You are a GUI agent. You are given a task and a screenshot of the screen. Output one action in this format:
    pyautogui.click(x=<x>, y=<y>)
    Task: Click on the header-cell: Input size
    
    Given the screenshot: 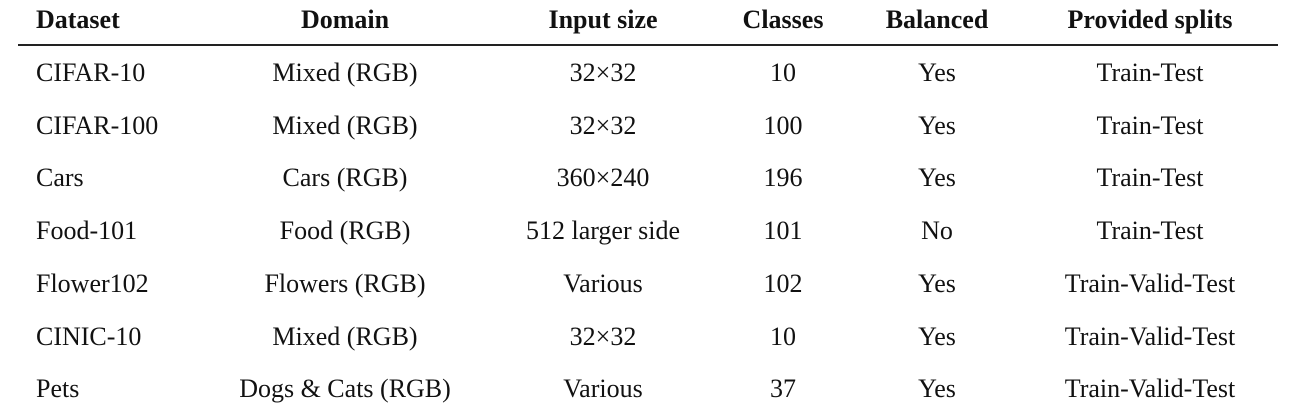 What is the action you would take?
    pyautogui.click(x=603, y=19)
    